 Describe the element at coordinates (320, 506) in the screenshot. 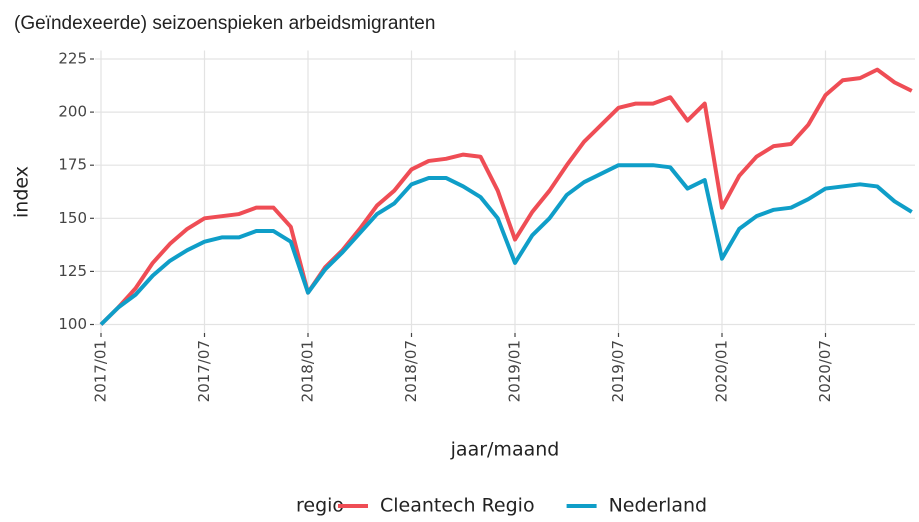

I see `legend-title: regio` at that location.